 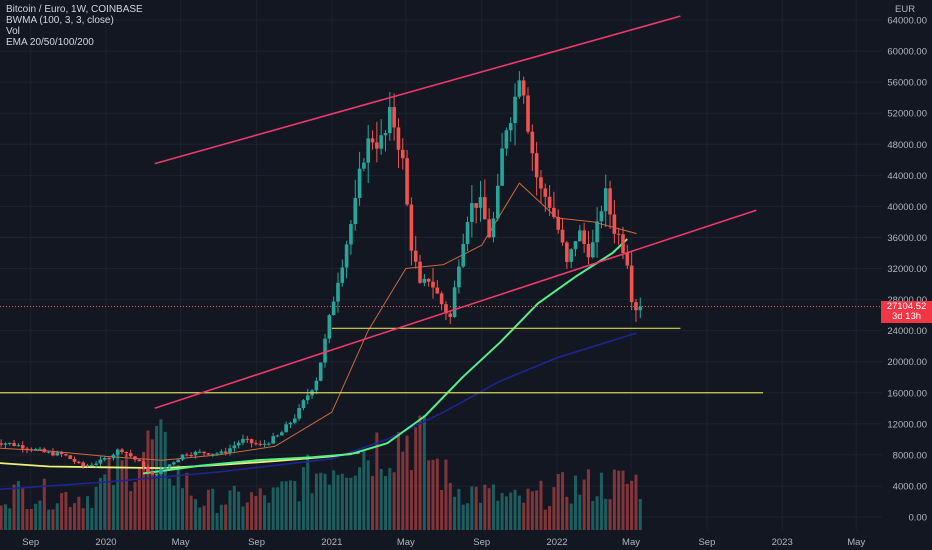 What do you see at coordinates (905, 9) in the screenshot?
I see `currency-label: EUR` at bounding box center [905, 9].